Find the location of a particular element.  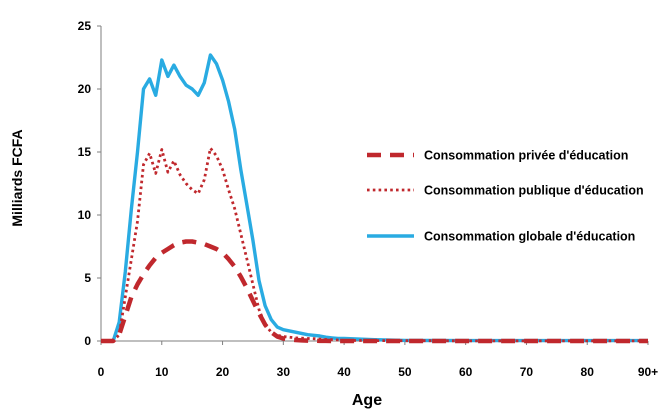

y-tick-label: 25 is located at coordinates (85, 26).